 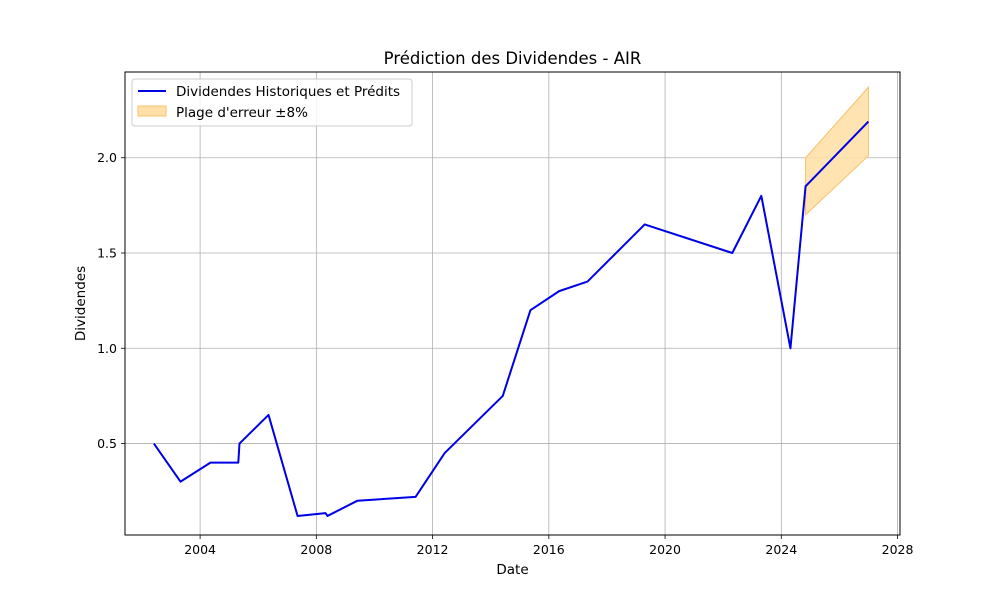 What do you see at coordinates (152, 111) in the screenshot?
I see `legend-band-swatch` at bounding box center [152, 111].